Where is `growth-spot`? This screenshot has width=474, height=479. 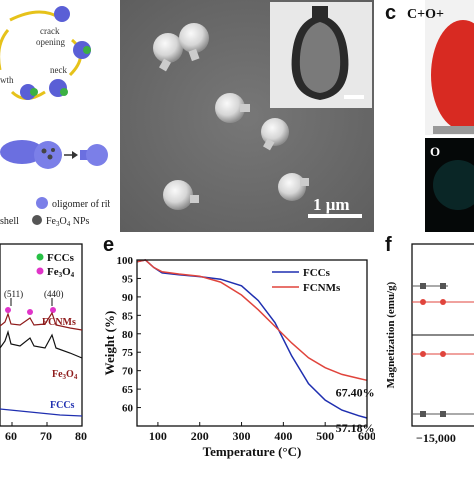
growth-spot is located at coordinates (34, 92).